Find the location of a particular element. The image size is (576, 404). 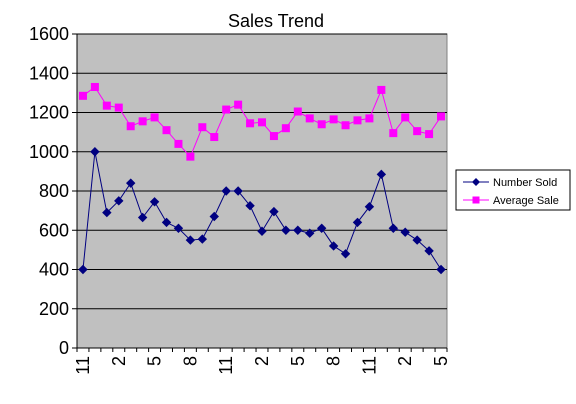

legend-label: Number Sold is located at coordinates (525, 183).